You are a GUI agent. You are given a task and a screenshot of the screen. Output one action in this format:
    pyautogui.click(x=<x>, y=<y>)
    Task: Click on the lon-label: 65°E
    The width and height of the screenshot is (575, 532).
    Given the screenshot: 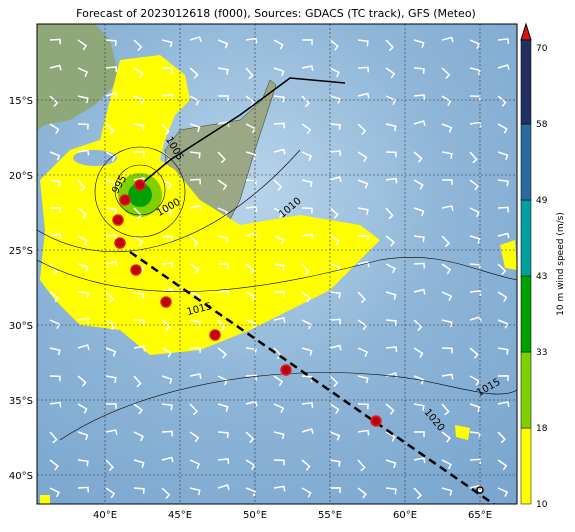 What is the action you would take?
    pyautogui.click(x=480, y=515)
    